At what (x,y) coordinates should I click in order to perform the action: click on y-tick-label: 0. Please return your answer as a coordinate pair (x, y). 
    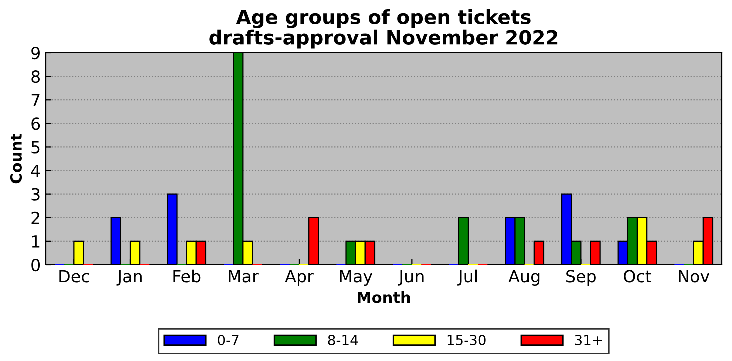
    Looking at the image, I should click on (36, 265).